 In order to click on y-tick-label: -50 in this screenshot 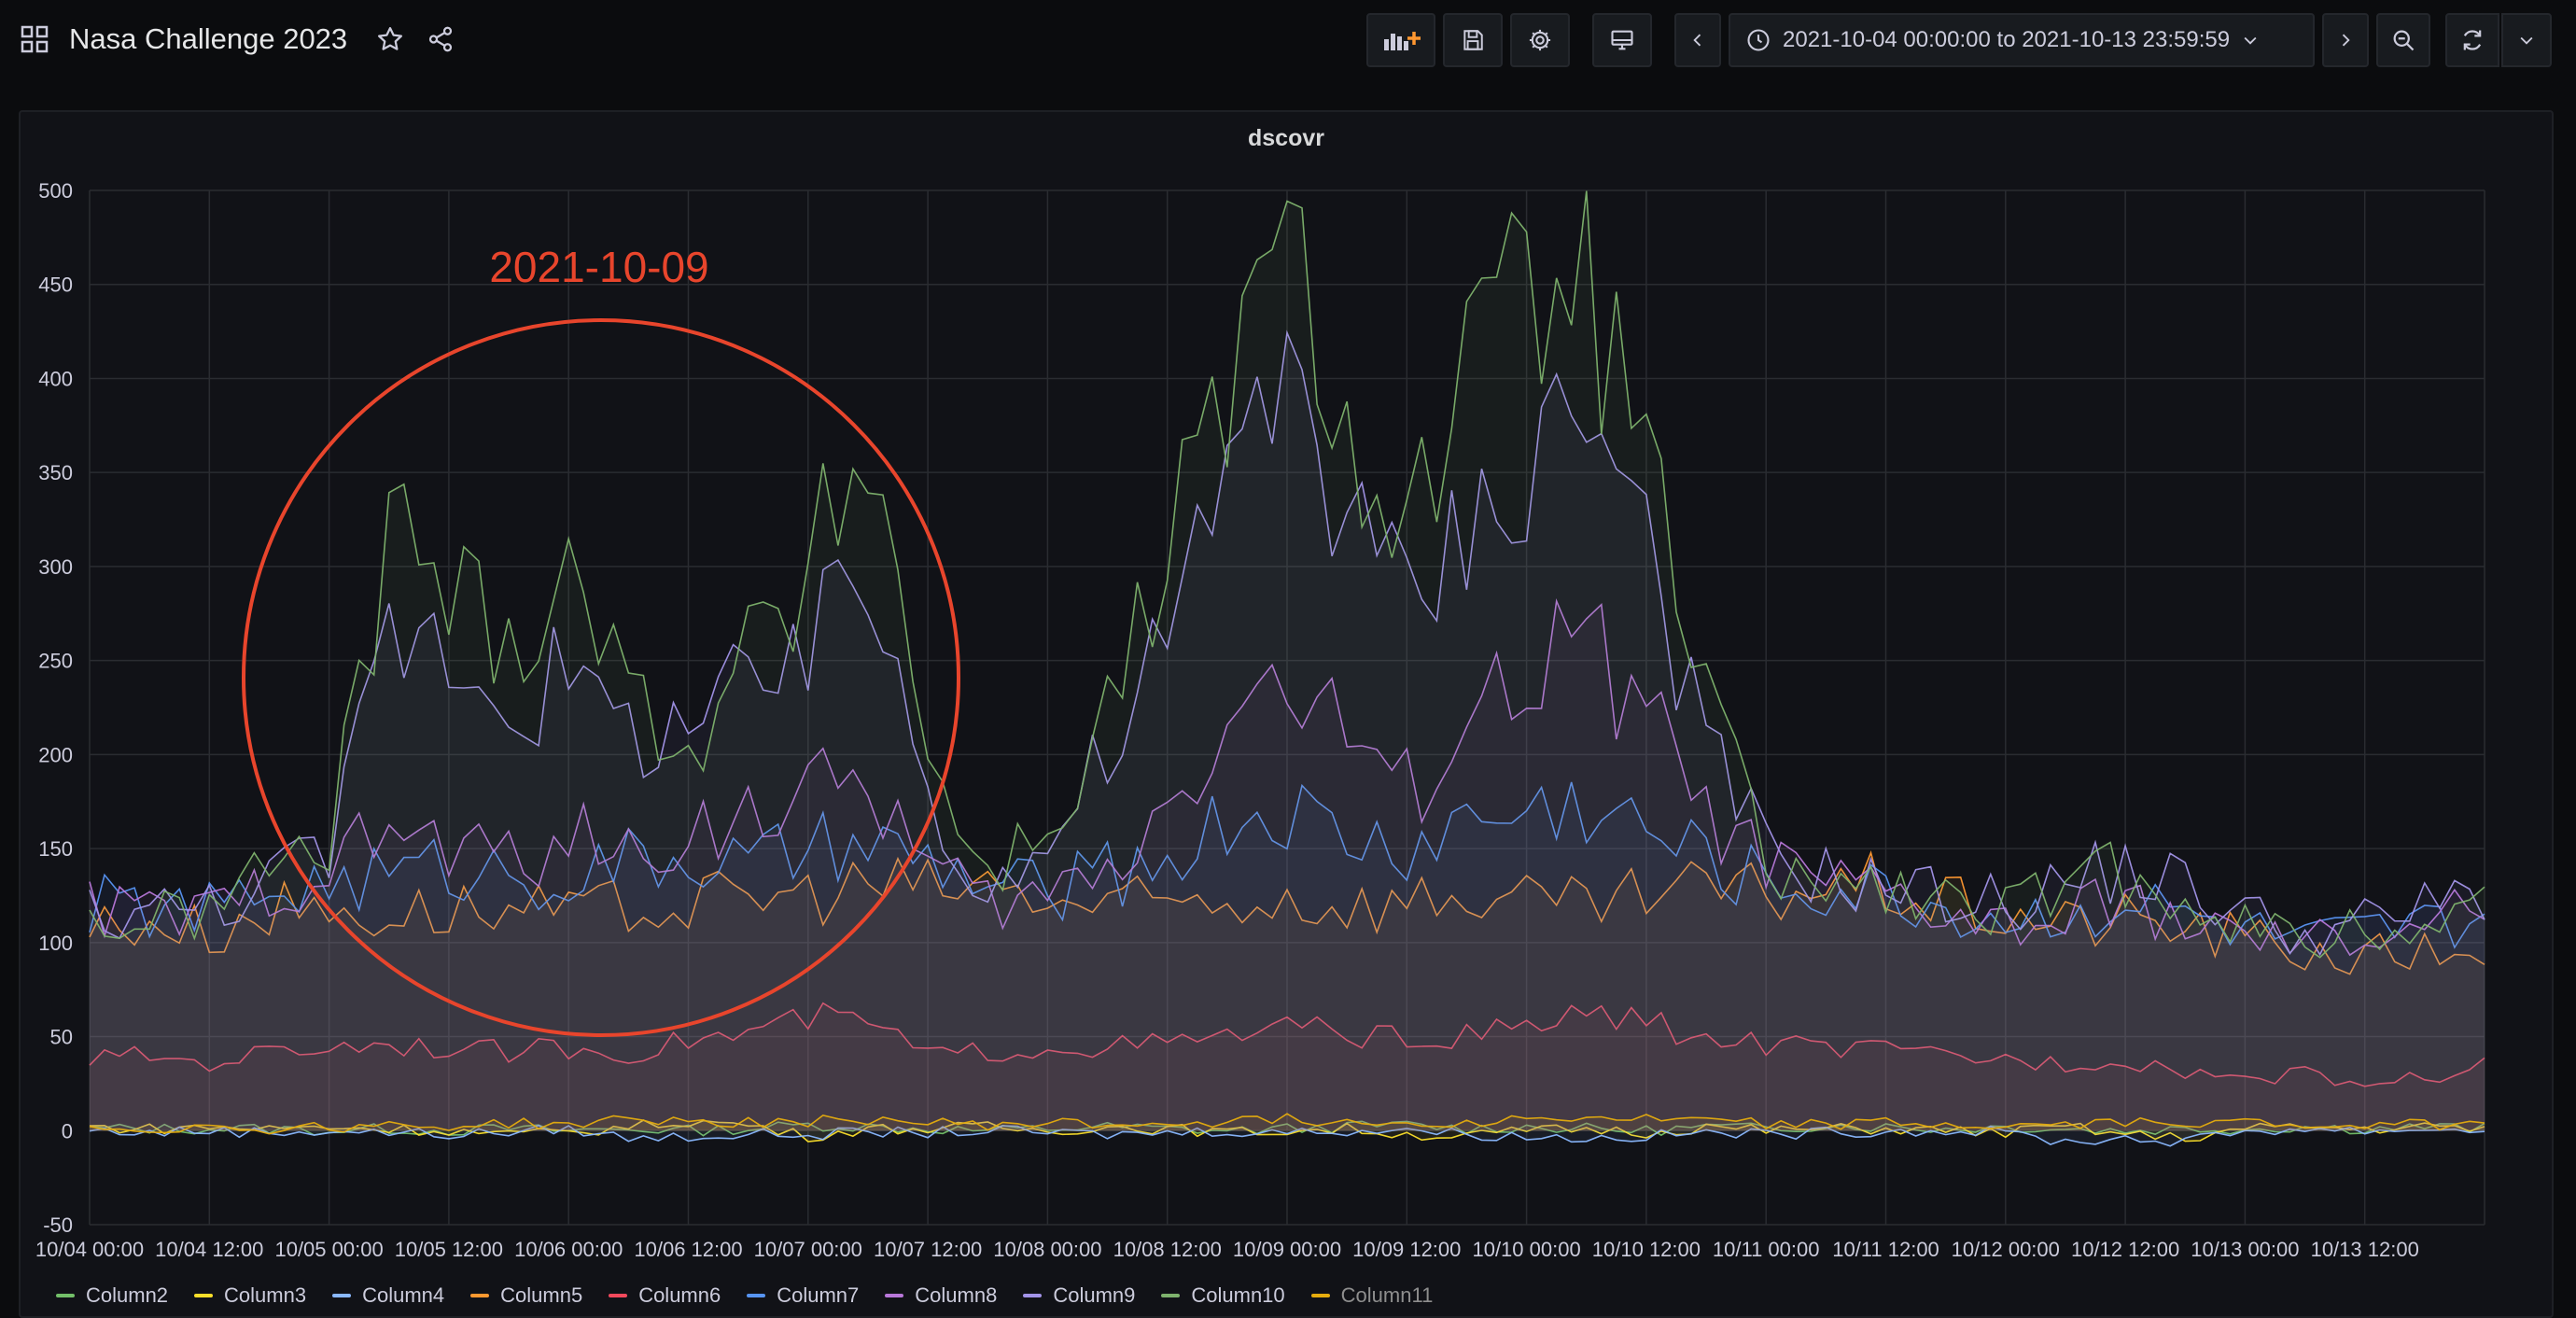, I will do `click(58, 1225)`.